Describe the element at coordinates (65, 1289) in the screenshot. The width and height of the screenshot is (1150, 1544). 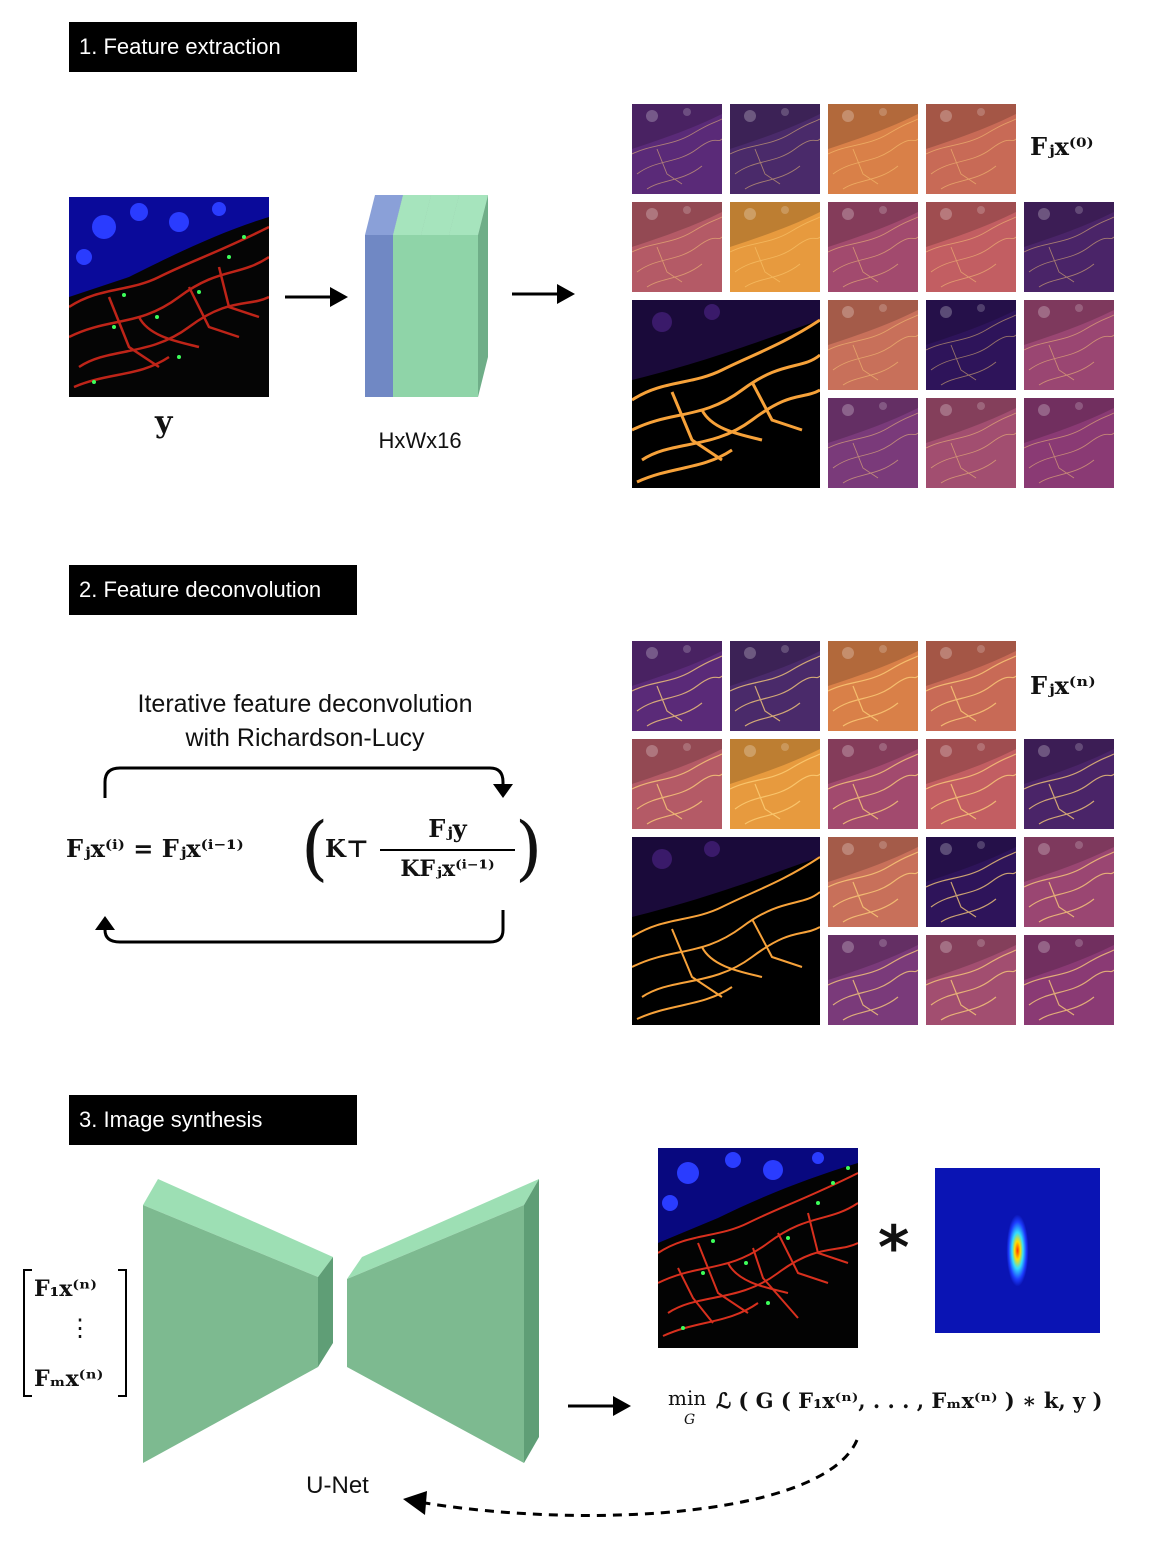
I see `feature-vector-top: F₁x⁽ⁿ⁾` at that location.